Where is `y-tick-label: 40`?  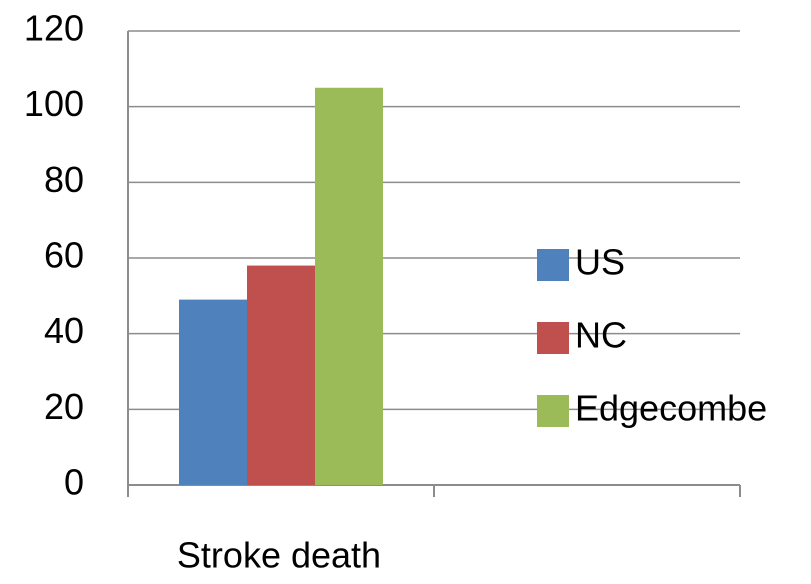
y-tick-label: 40 is located at coordinates (64, 330).